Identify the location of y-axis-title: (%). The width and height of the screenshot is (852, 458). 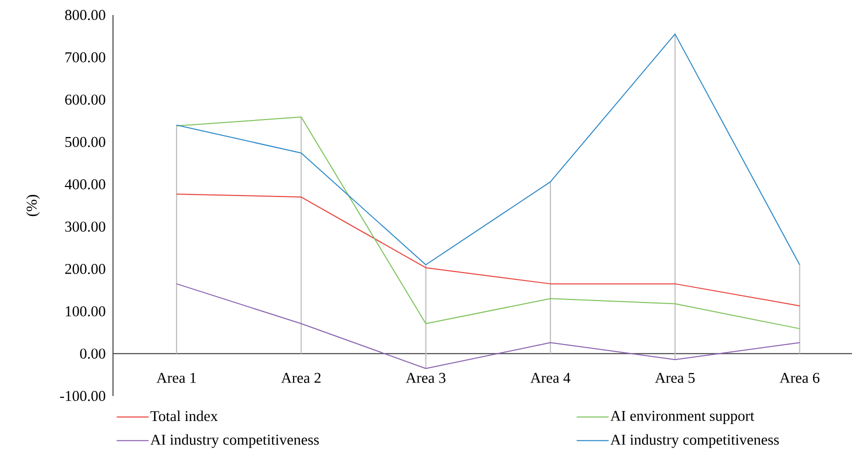
(33, 205).